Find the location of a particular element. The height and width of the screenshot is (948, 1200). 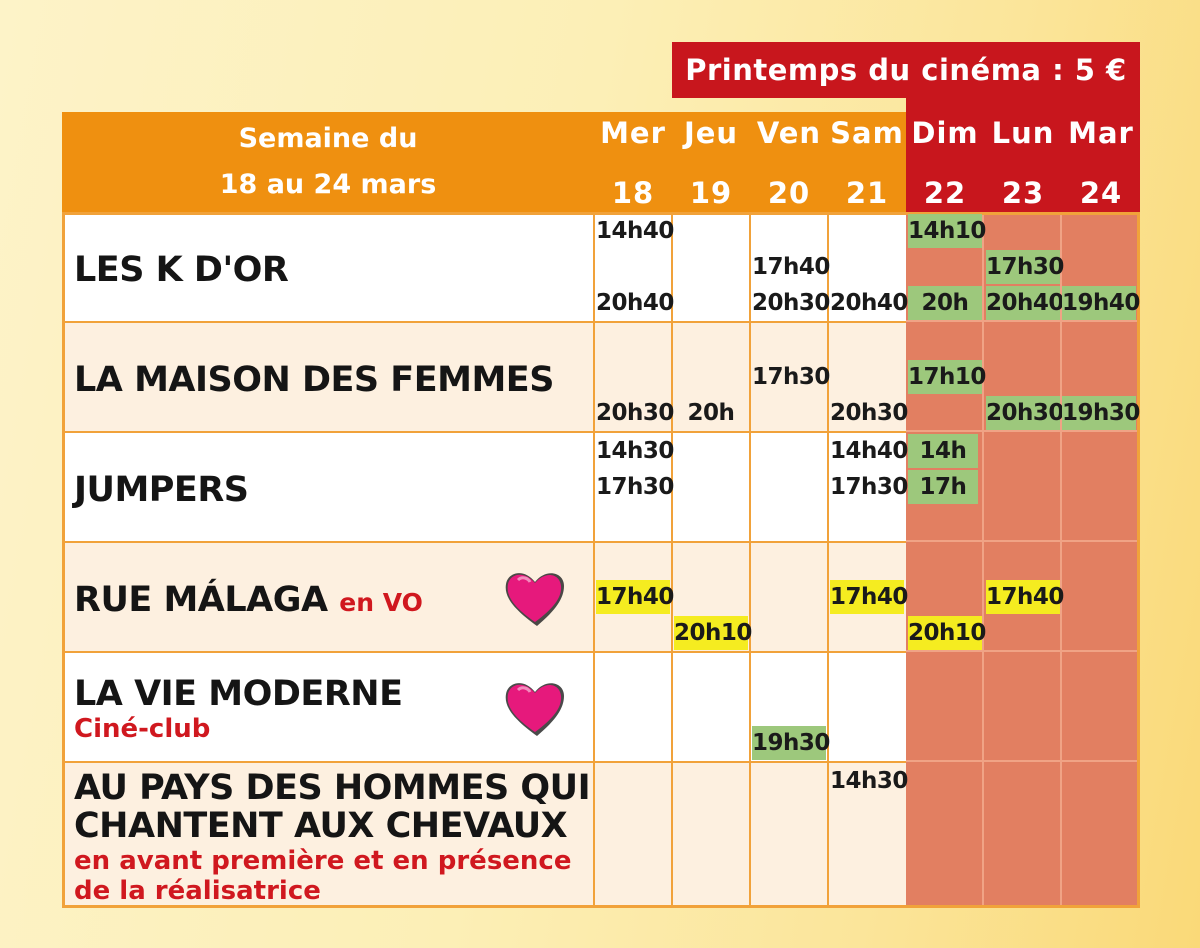

header-bar is located at coordinates (485, 162).